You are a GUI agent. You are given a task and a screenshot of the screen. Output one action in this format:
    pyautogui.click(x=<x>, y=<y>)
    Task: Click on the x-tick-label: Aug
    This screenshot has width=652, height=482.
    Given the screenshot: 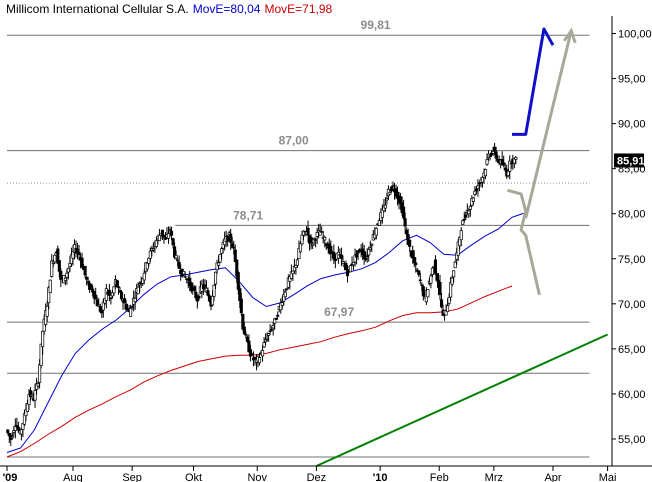 What is the action you would take?
    pyautogui.click(x=73, y=477)
    